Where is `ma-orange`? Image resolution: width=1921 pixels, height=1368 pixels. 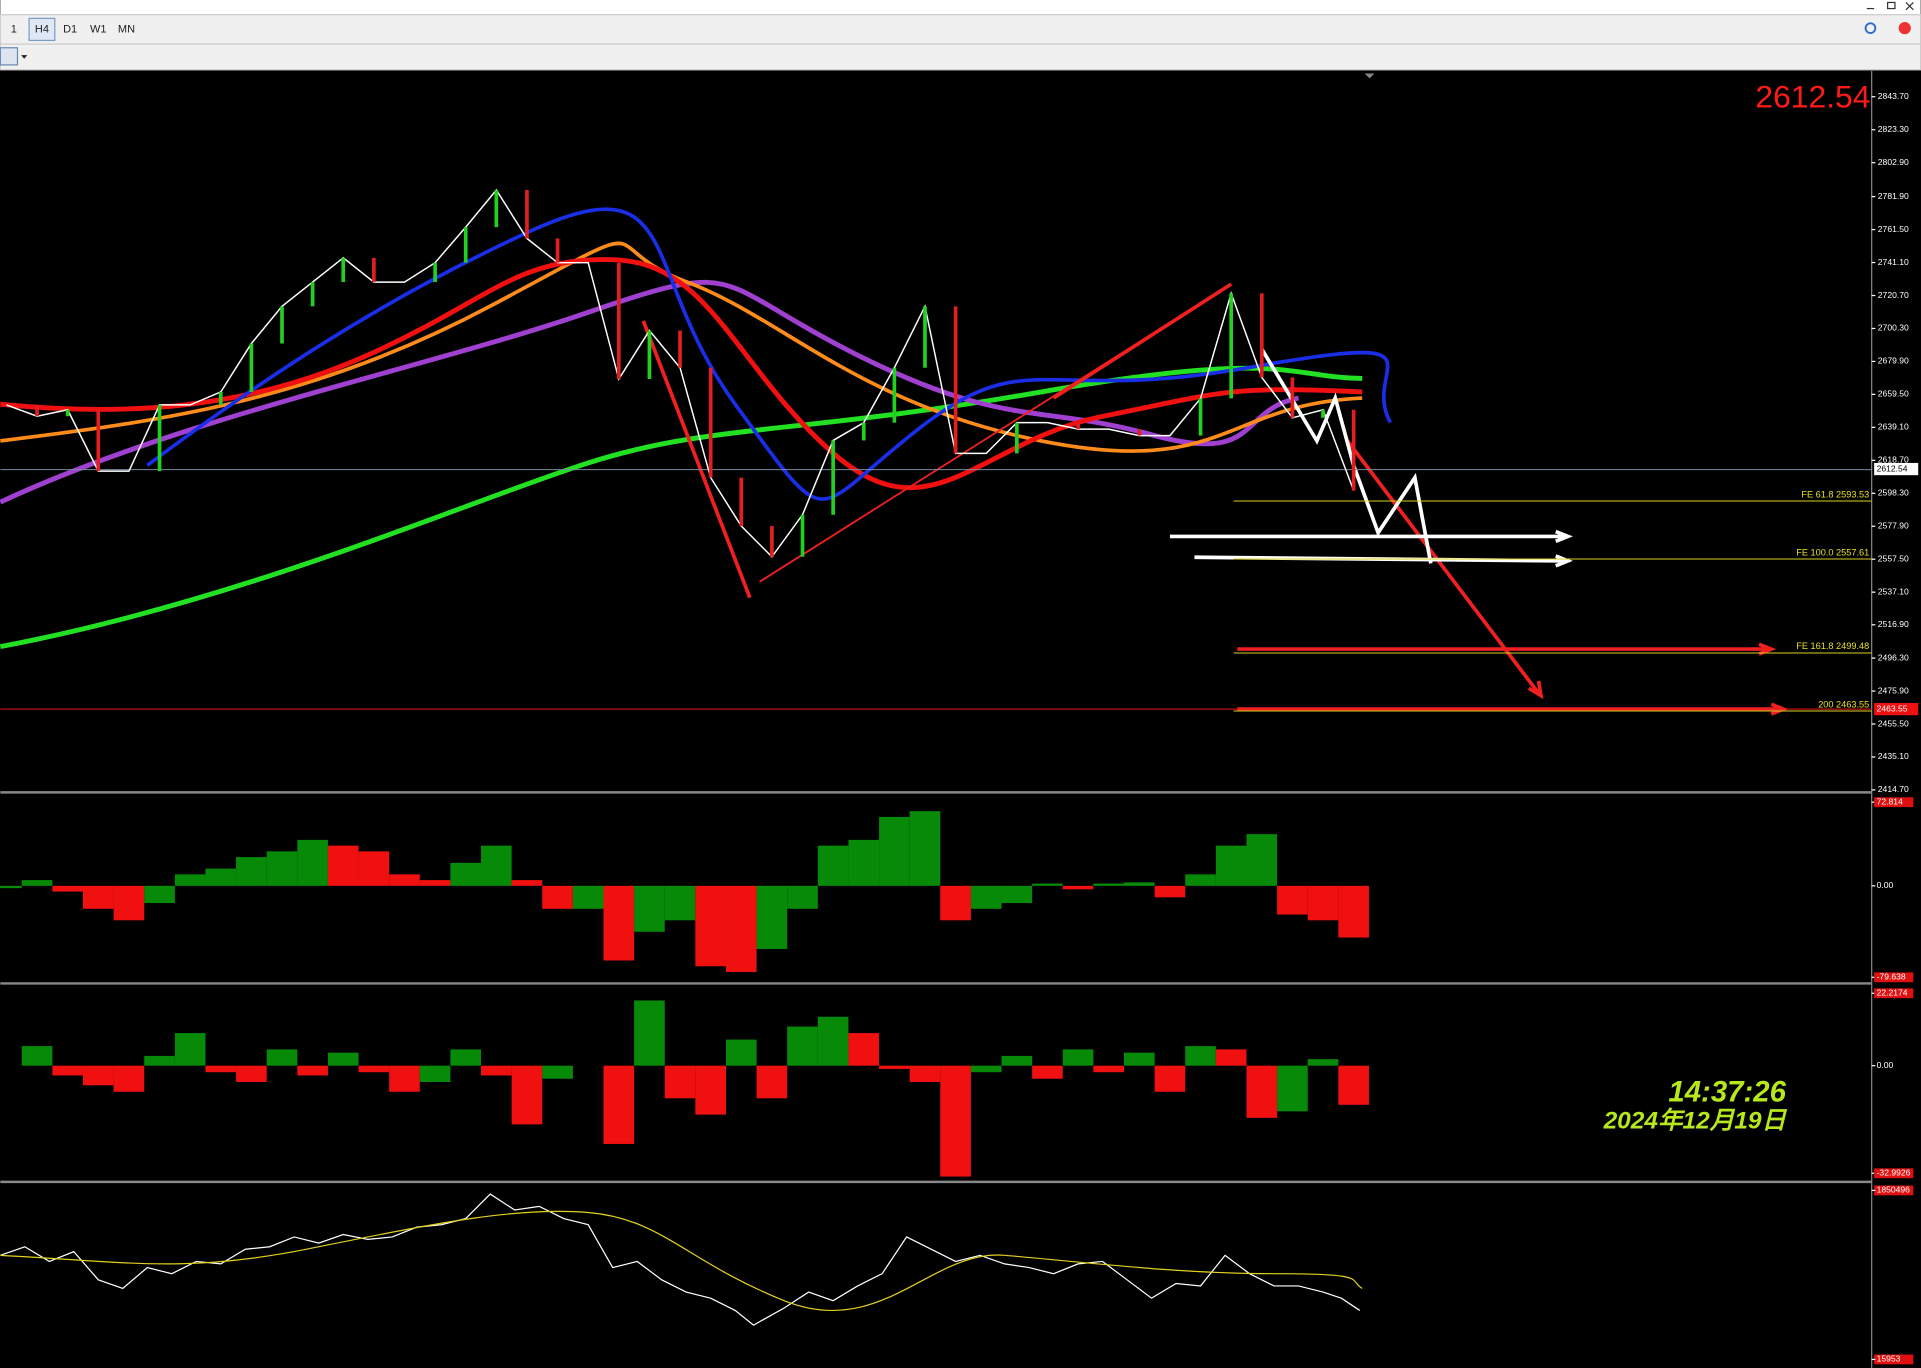
ma-orange is located at coordinates (681, 347).